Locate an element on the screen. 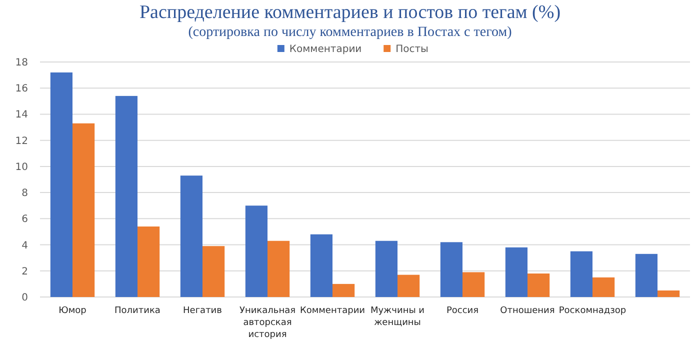  y-tick-label: 8 is located at coordinates (25, 194).